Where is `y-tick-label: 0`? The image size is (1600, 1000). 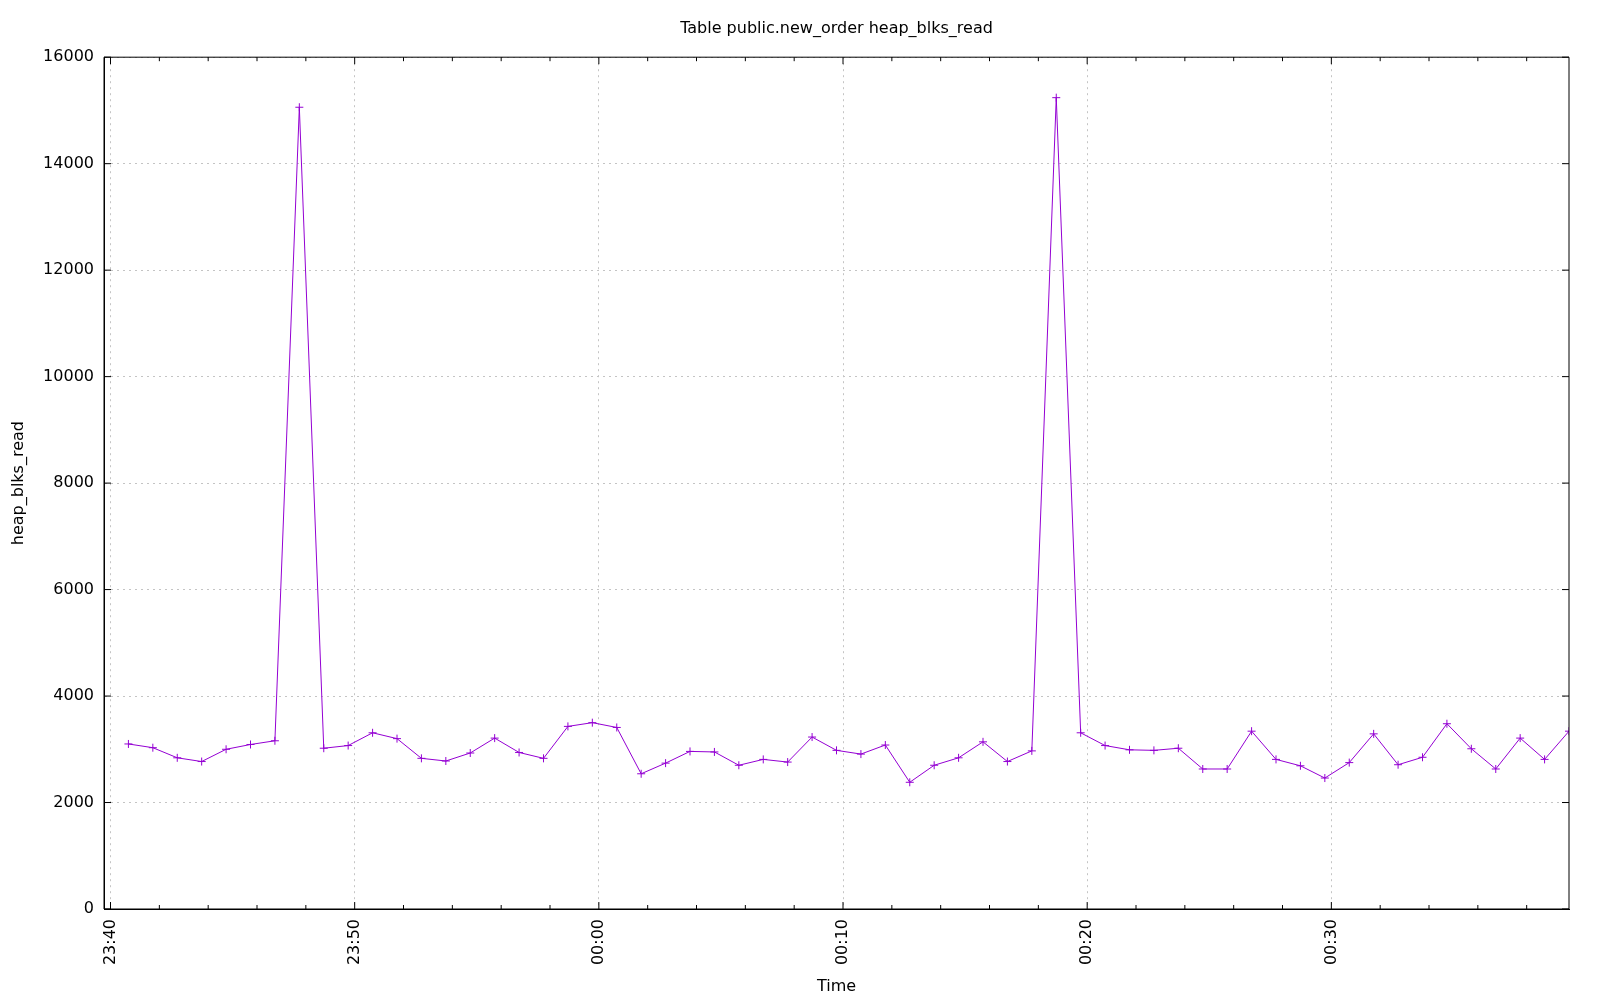 y-tick-label: 0 is located at coordinates (88, 908).